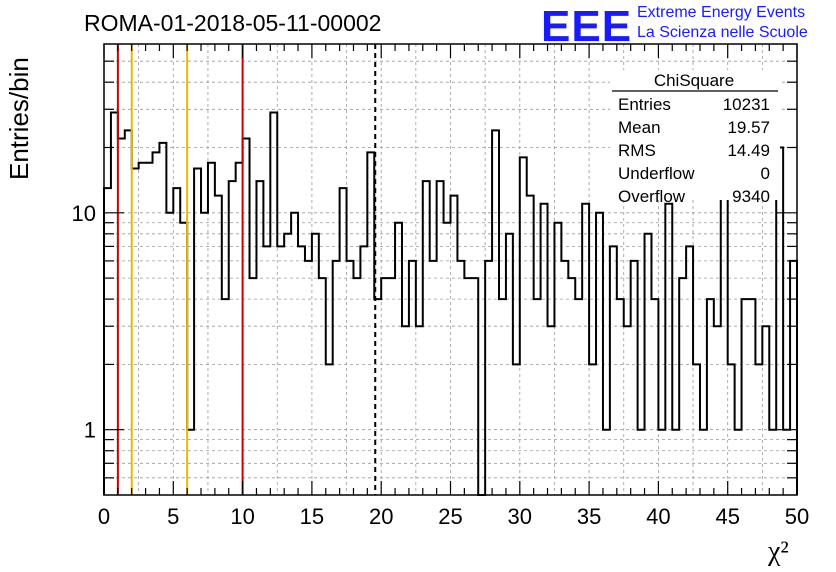 This screenshot has width=836, height=572. I want to click on logo-line-1: Extreme Energy Events, so click(721, 12).